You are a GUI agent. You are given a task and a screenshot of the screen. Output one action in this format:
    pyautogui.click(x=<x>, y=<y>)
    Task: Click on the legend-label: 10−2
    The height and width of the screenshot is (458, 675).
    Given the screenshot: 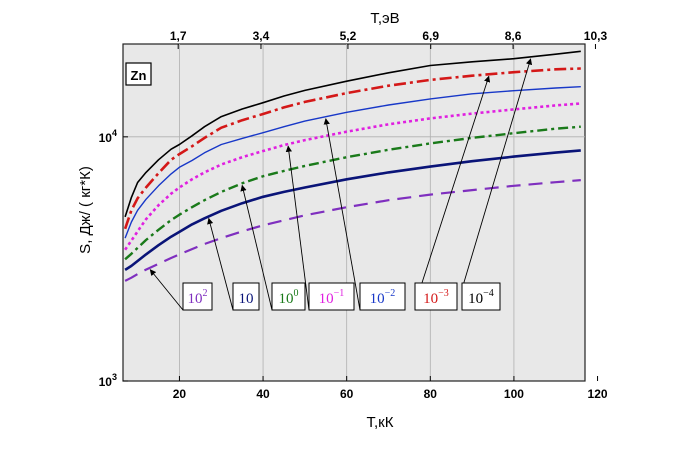 What is the action you would take?
    pyautogui.click(x=383, y=297)
    